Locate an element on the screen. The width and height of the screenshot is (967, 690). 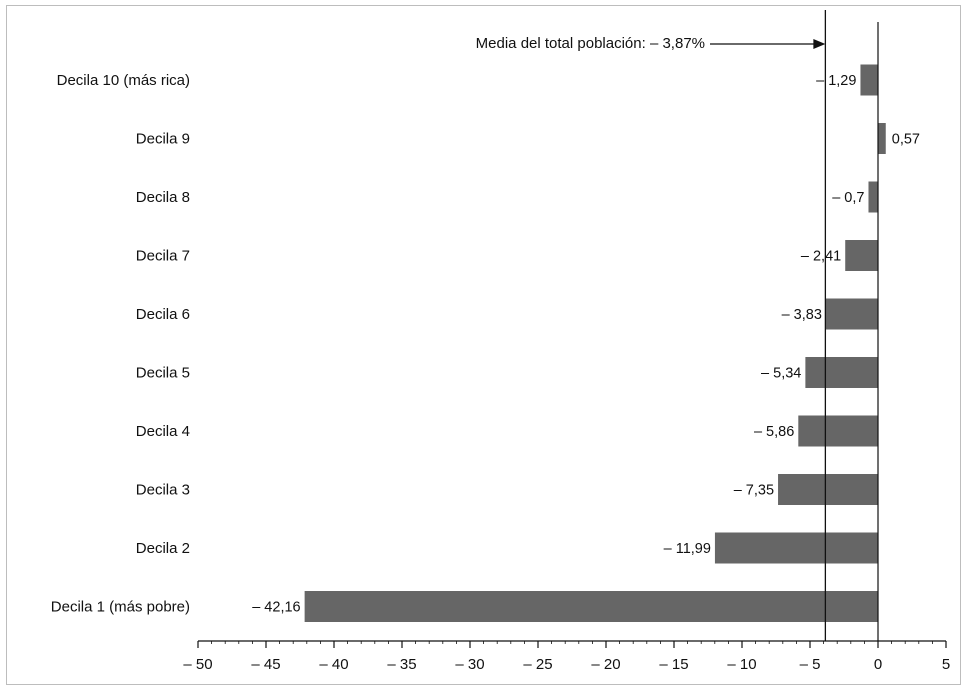
mean-annotation-label: Media del total población: – 3,87% is located at coordinates (590, 43).